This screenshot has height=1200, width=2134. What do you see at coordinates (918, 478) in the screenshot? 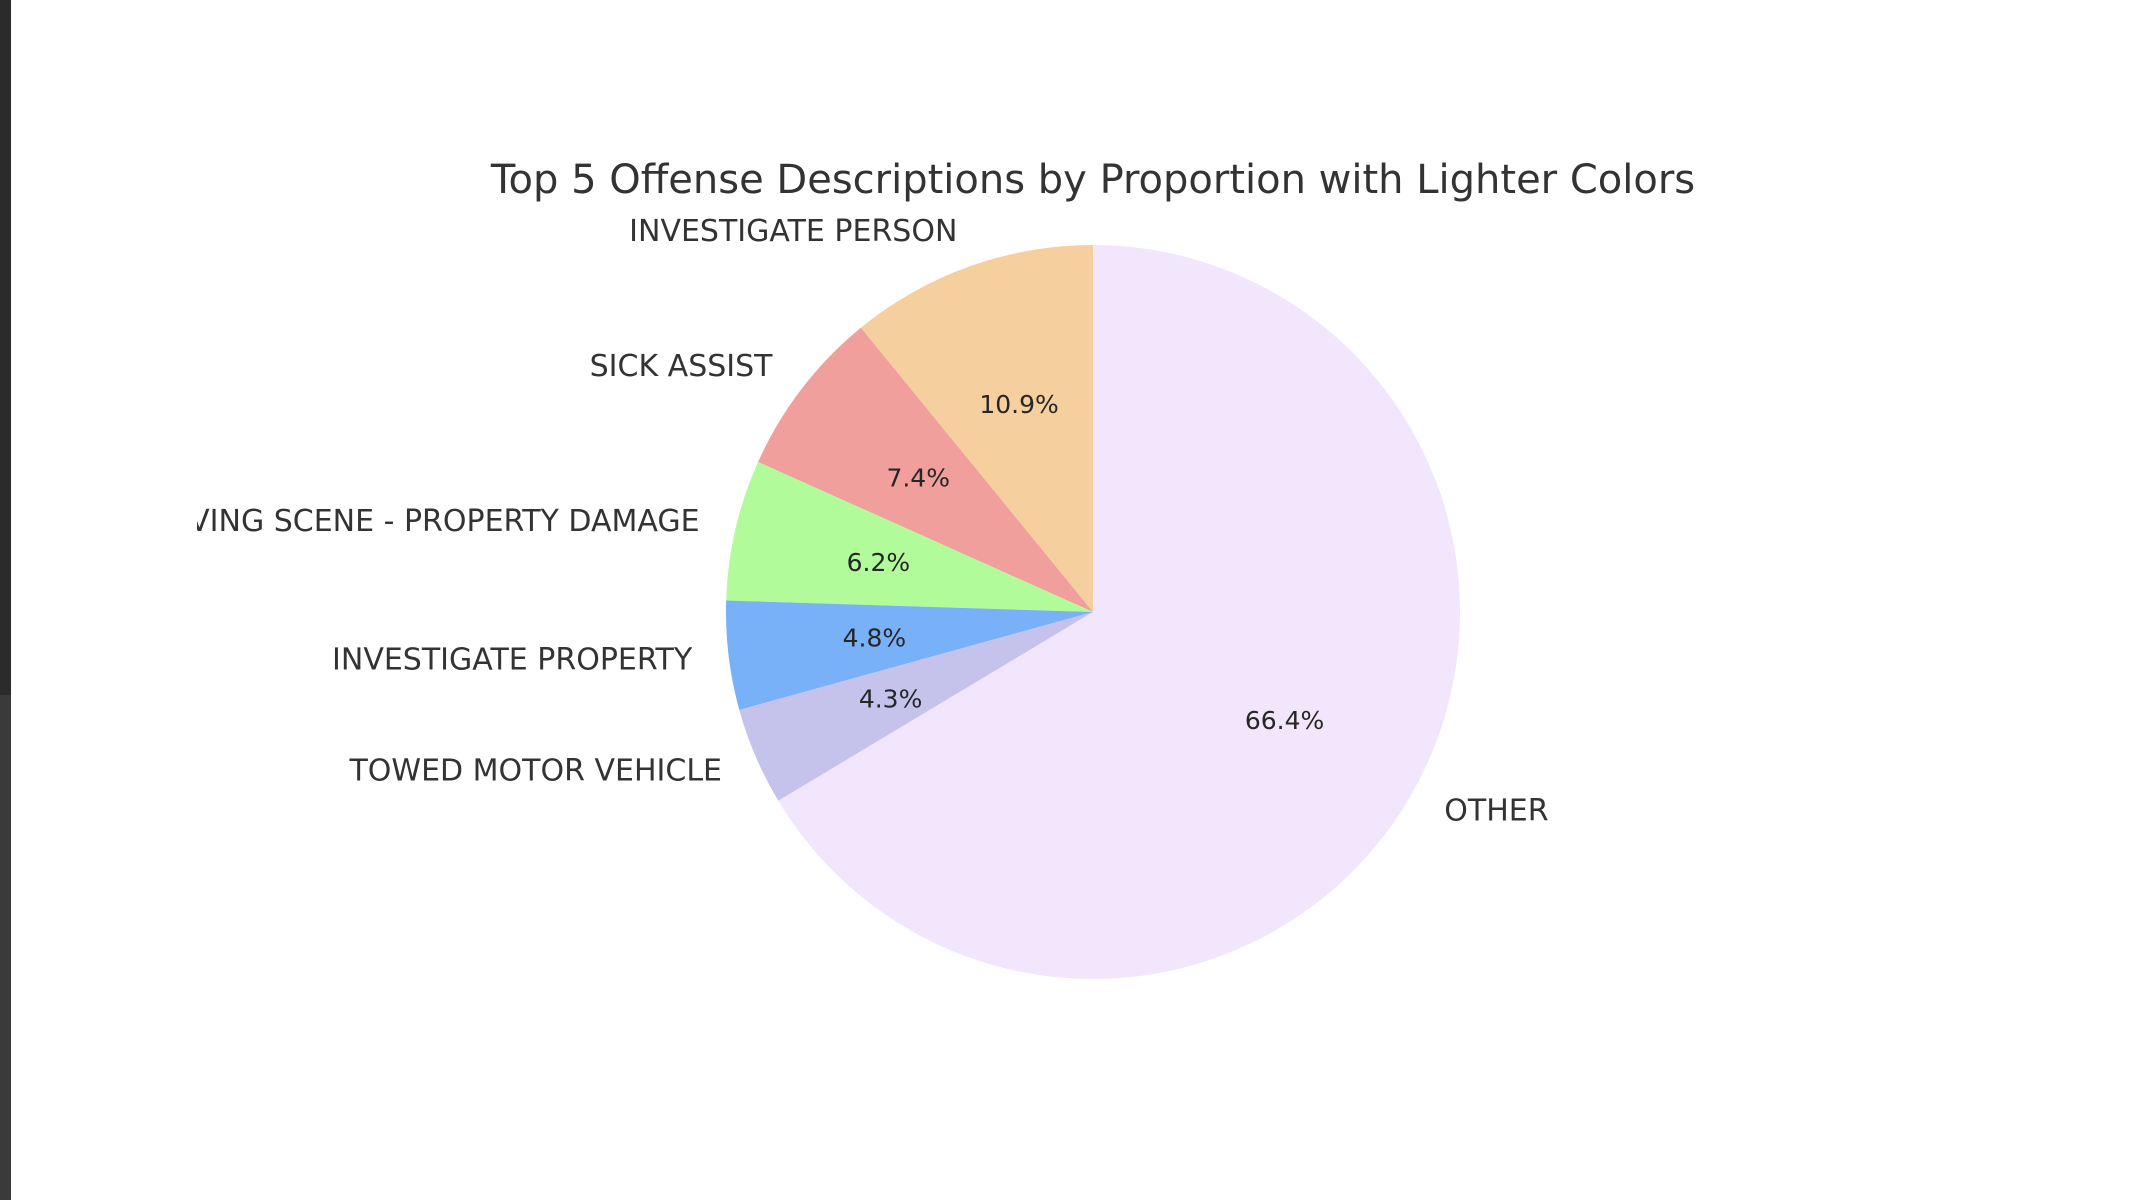
I see `pct-label-sick-assist: 7.4%` at bounding box center [918, 478].